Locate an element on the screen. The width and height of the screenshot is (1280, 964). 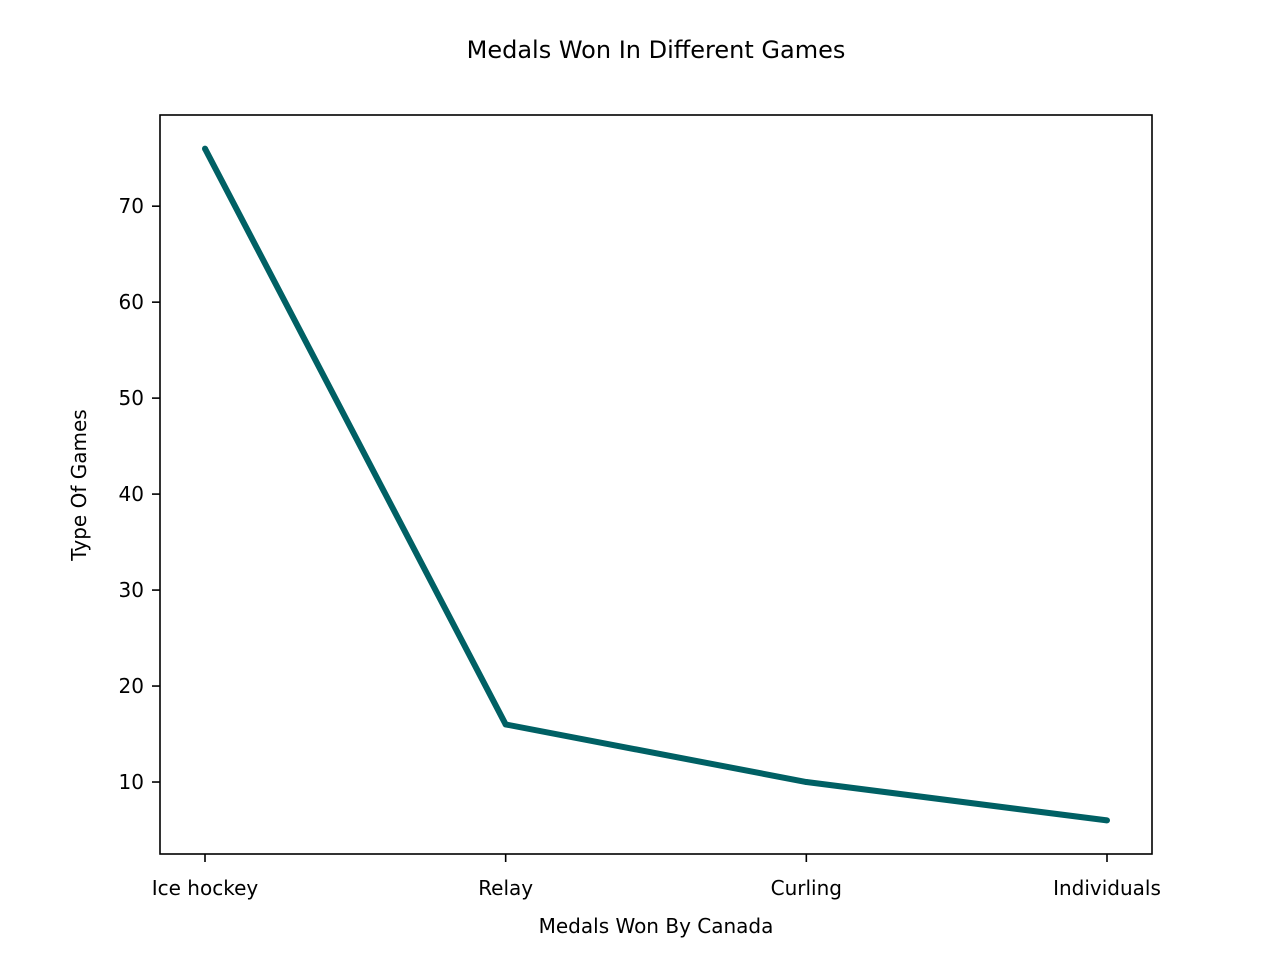
y-tick-label: 30 is located at coordinates (131, 590).